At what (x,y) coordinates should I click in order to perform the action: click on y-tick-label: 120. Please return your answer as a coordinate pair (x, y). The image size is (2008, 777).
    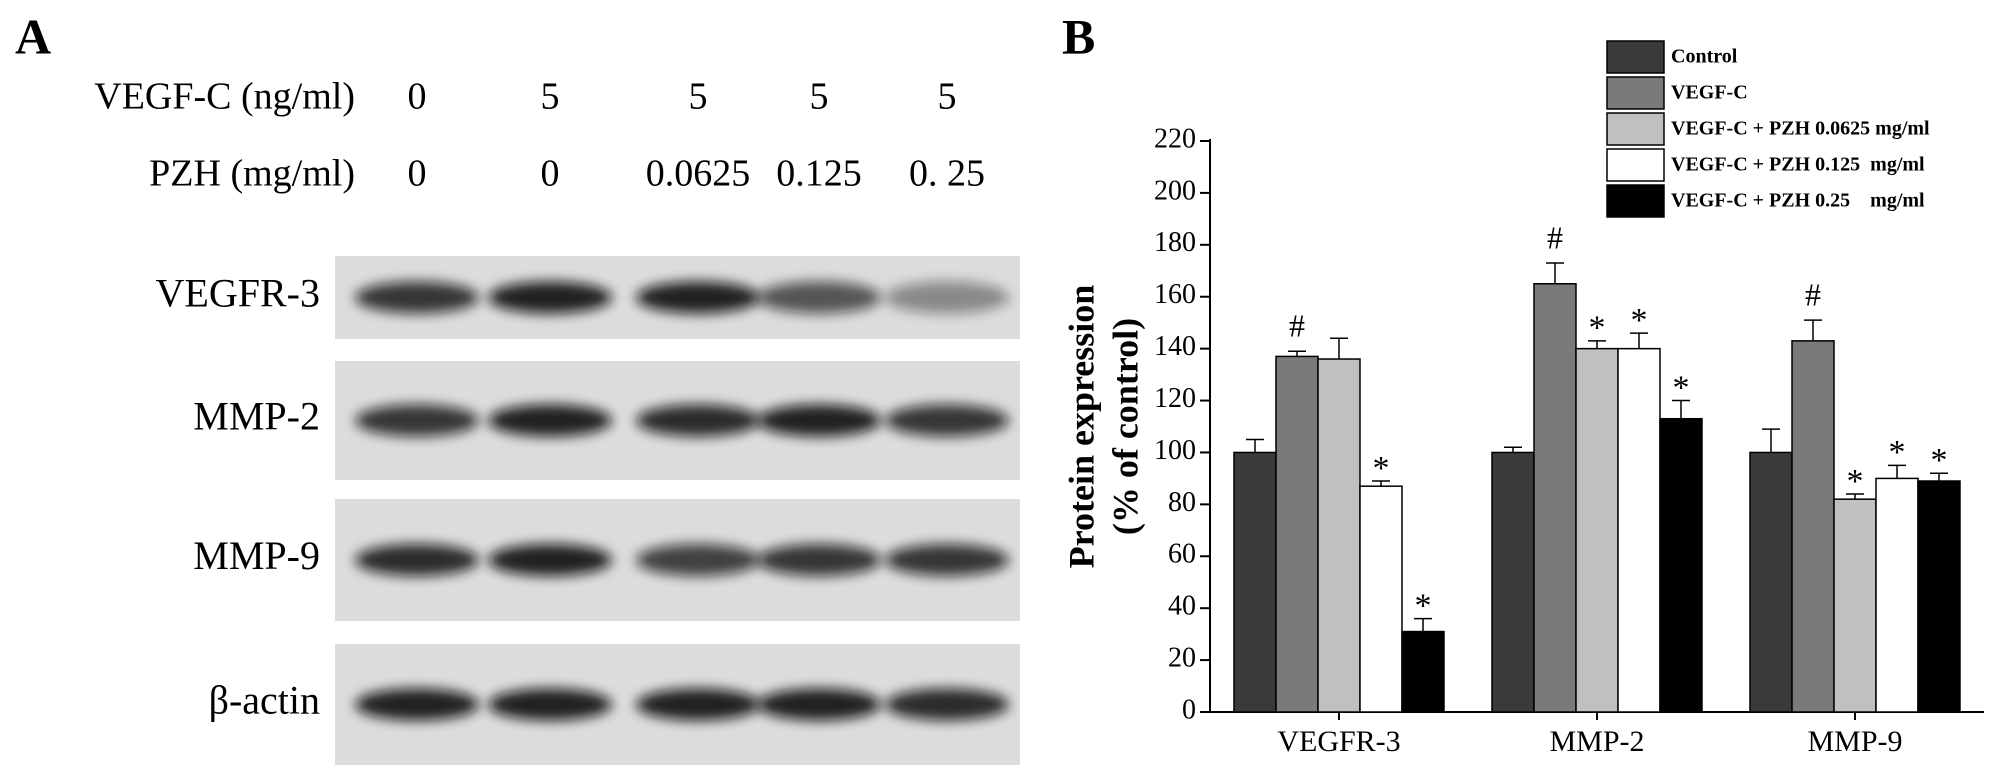
    Looking at the image, I should click on (1175, 398).